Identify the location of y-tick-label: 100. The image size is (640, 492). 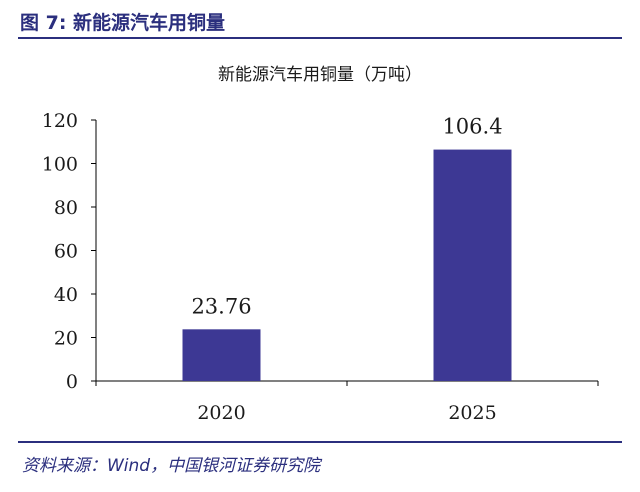
(60, 165).